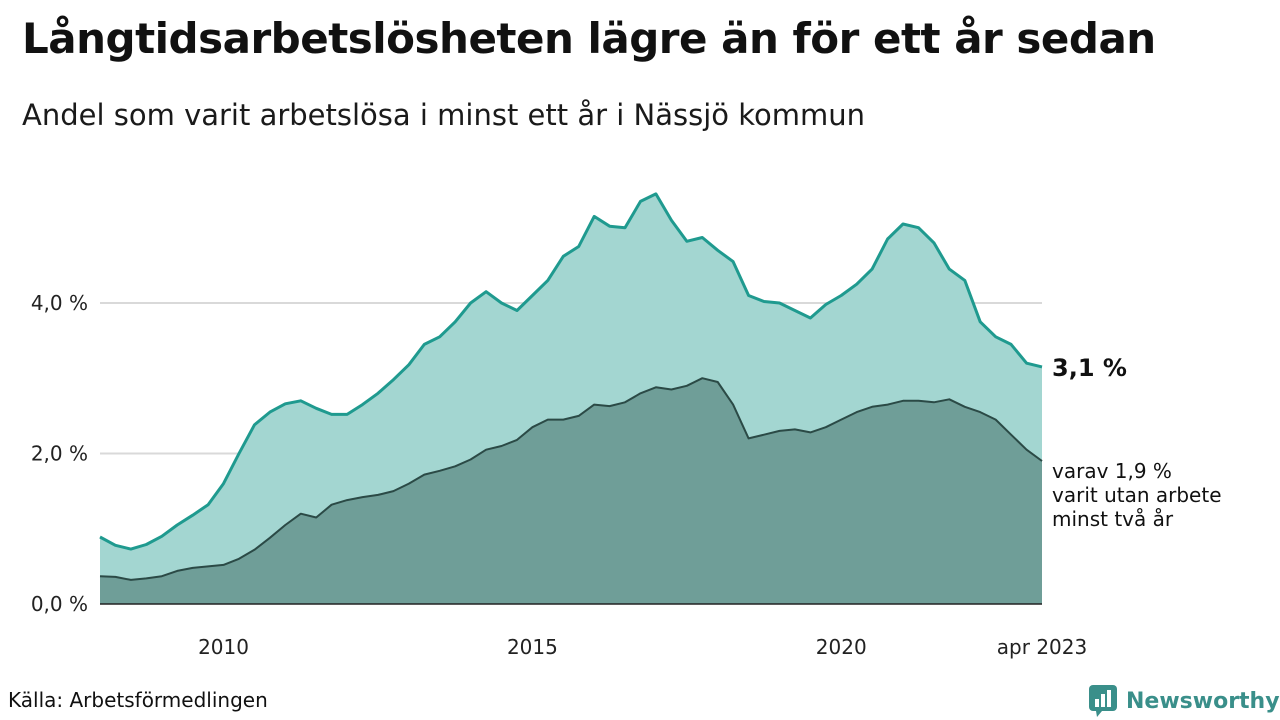 The width and height of the screenshot is (1280, 720). I want to click on y-axis-ticks: 0,0 % 2,0 % 4,0 %, so click(59, 453).